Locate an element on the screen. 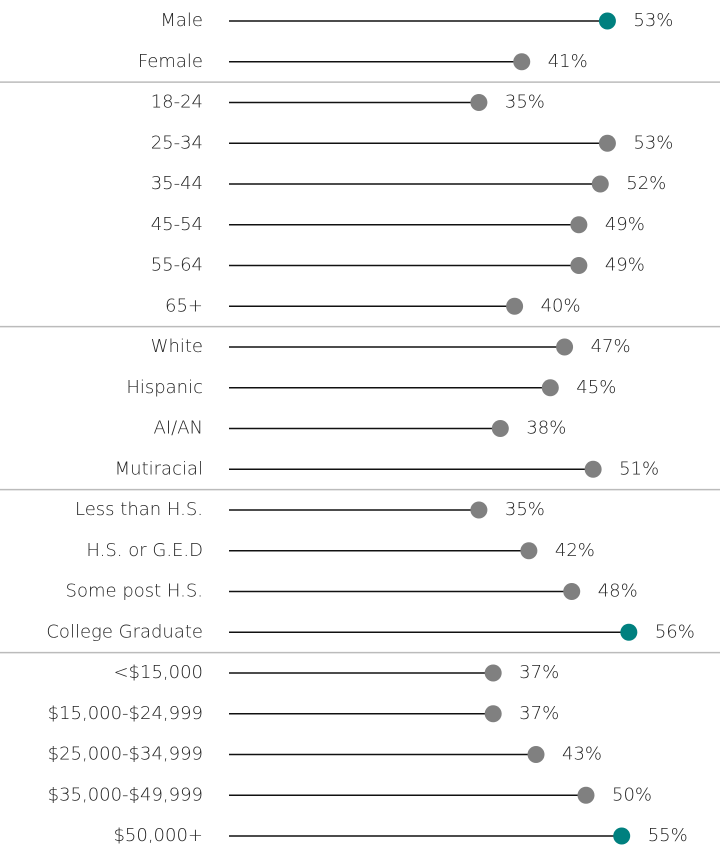 This screenshot has height=846, width=720. category-label: $50,000+ is located at coordinates (158, 835).